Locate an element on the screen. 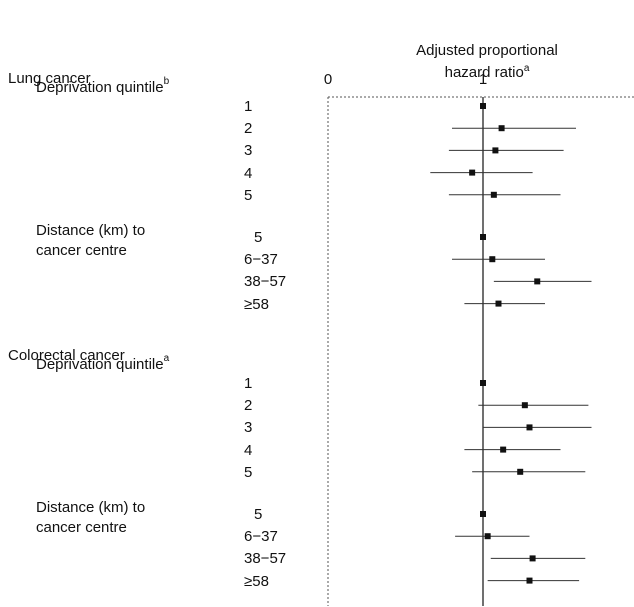 This screenshot has width=634, height=607. x-tick-label: 0 is located at coordinates (328, 79).